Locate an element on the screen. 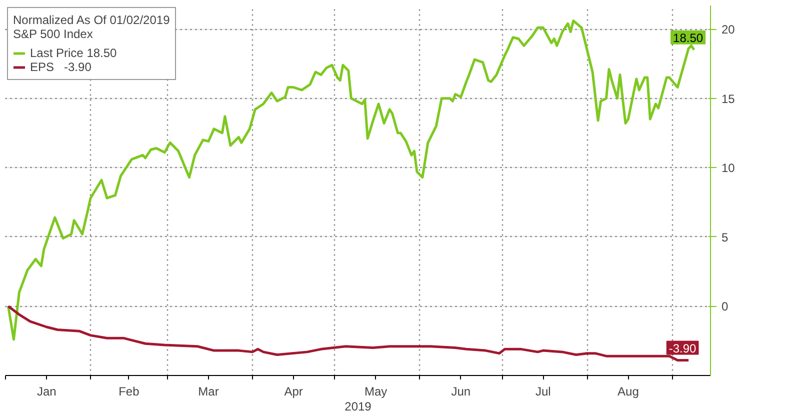 The height and width of the screenshot is (416, 800). y-tick-label: 0 is located at coordinates (725, 307).